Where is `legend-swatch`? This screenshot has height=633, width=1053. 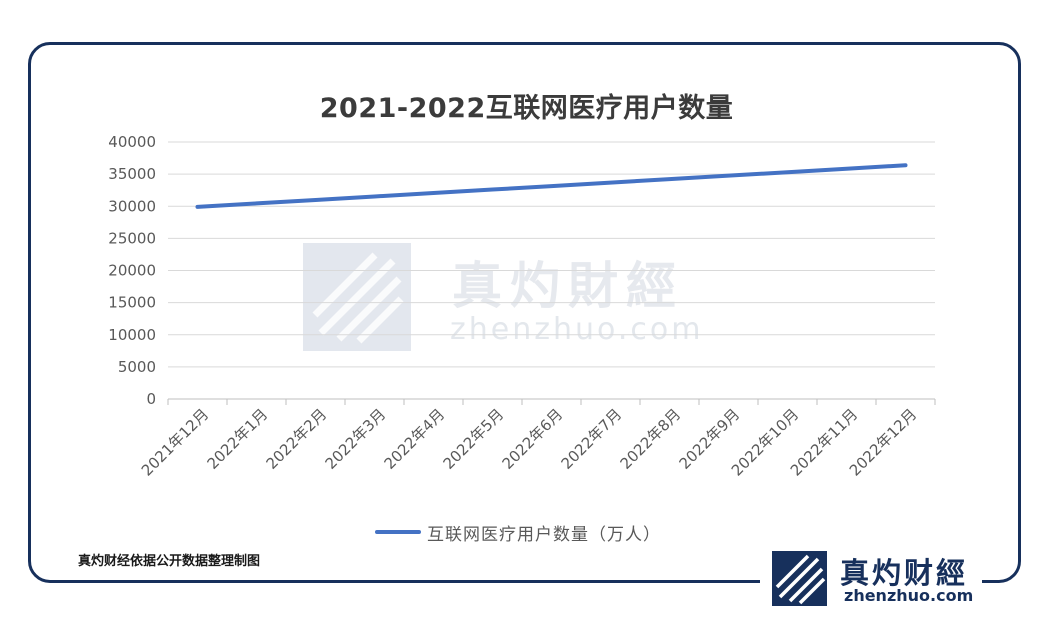 legend-swatch is located at coordinates (398, 532).